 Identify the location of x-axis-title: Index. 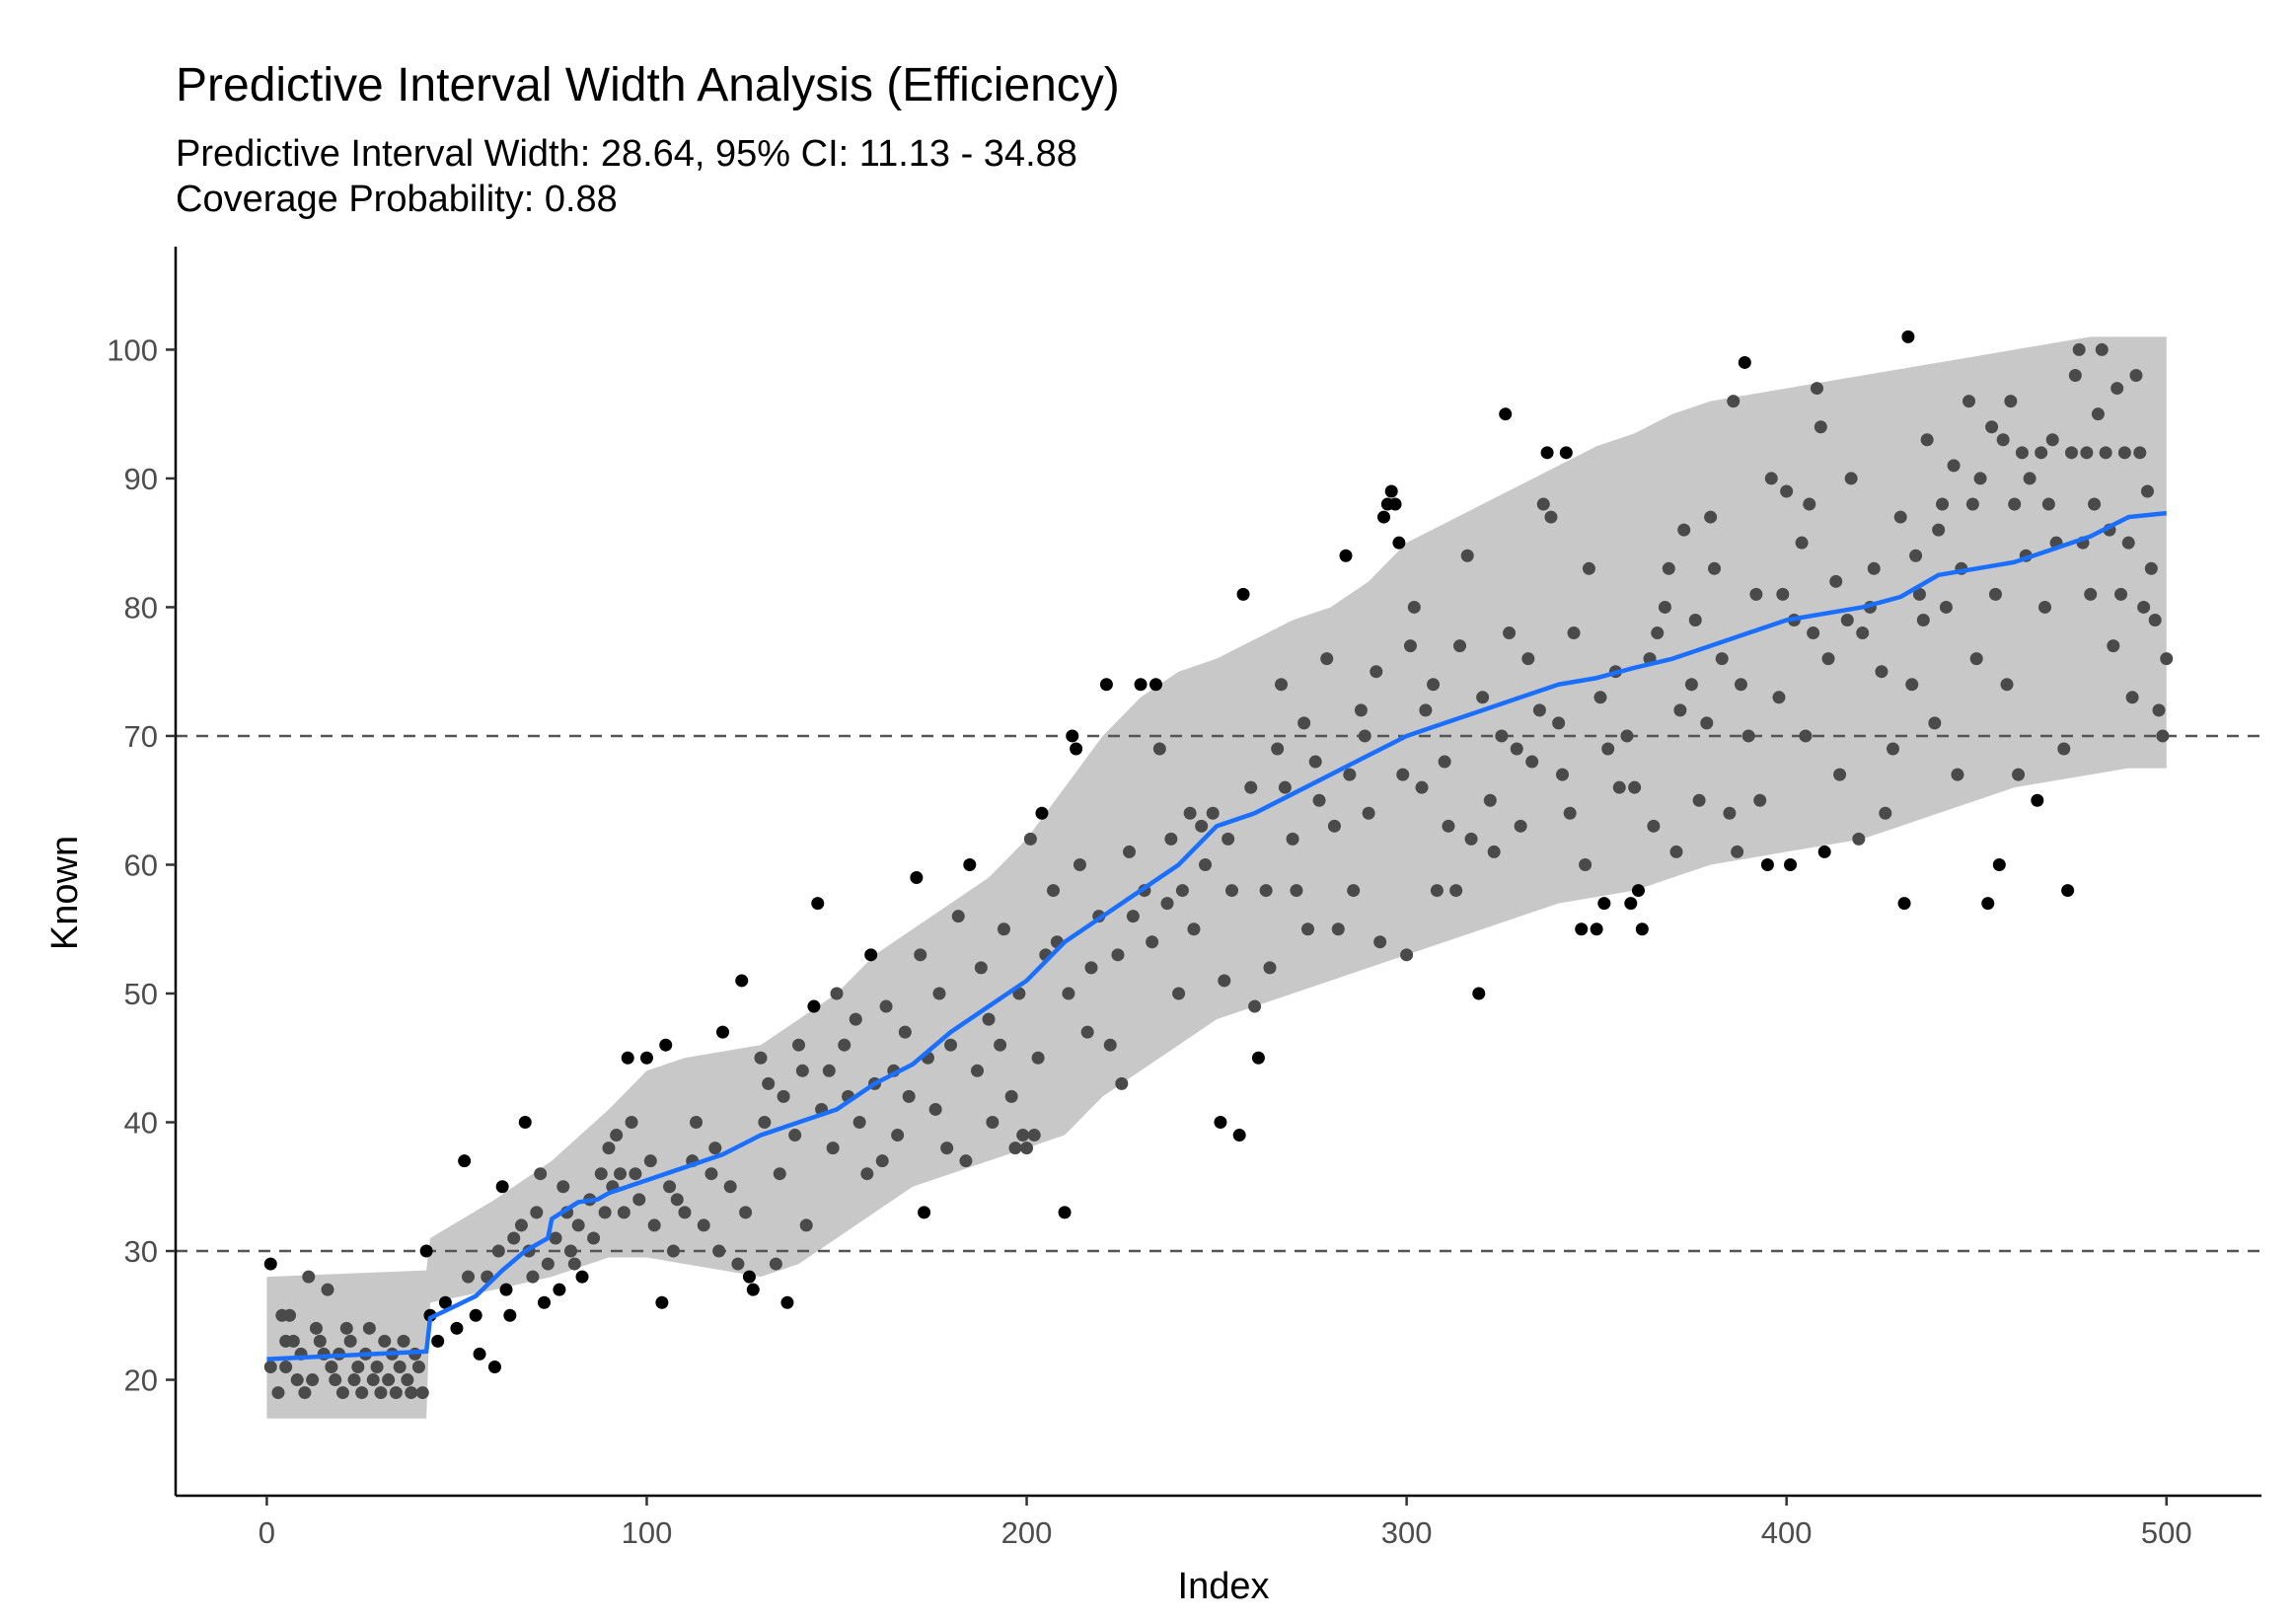
(1224, 1586).